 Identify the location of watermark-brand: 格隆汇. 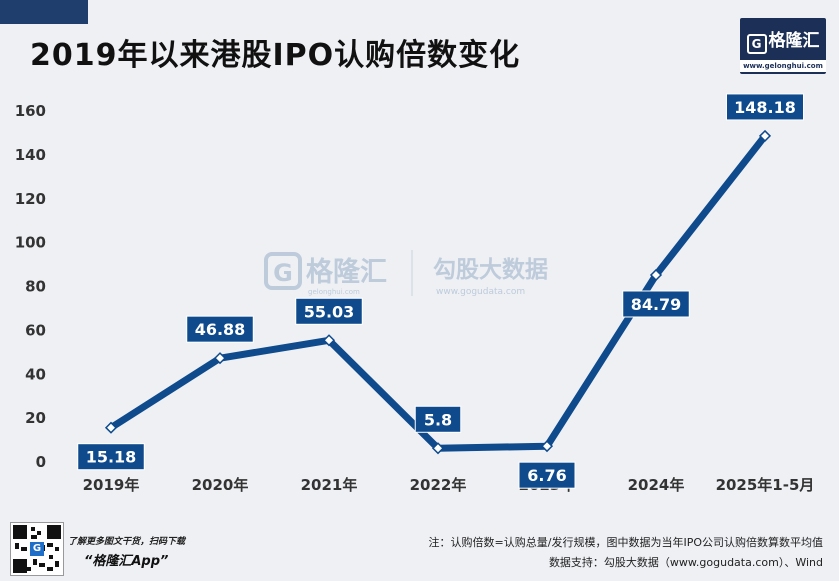
(346, 272).